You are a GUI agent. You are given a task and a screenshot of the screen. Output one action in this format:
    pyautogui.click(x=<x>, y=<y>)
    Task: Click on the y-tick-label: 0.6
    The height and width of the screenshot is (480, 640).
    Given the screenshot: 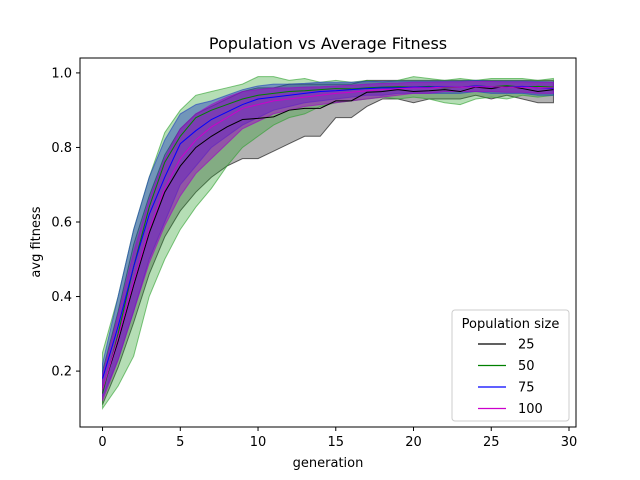 What is the action you would take?
    pyautogui.click(x=61, y=223)
    